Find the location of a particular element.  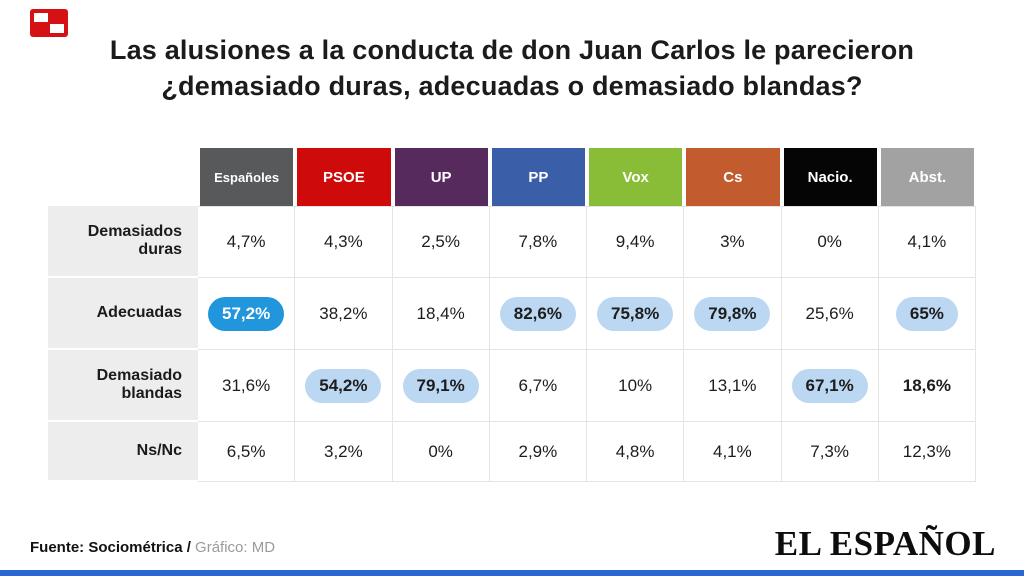

table-cell: 65% is located at coordinates (927, 314).